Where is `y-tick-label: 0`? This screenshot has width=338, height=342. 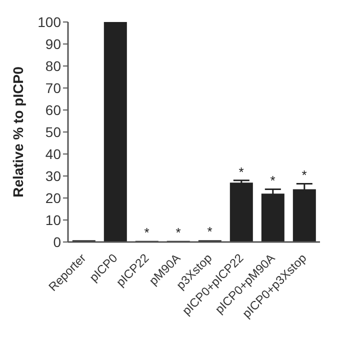 y-tick-label: 0 is located at coordinates (57, 242).